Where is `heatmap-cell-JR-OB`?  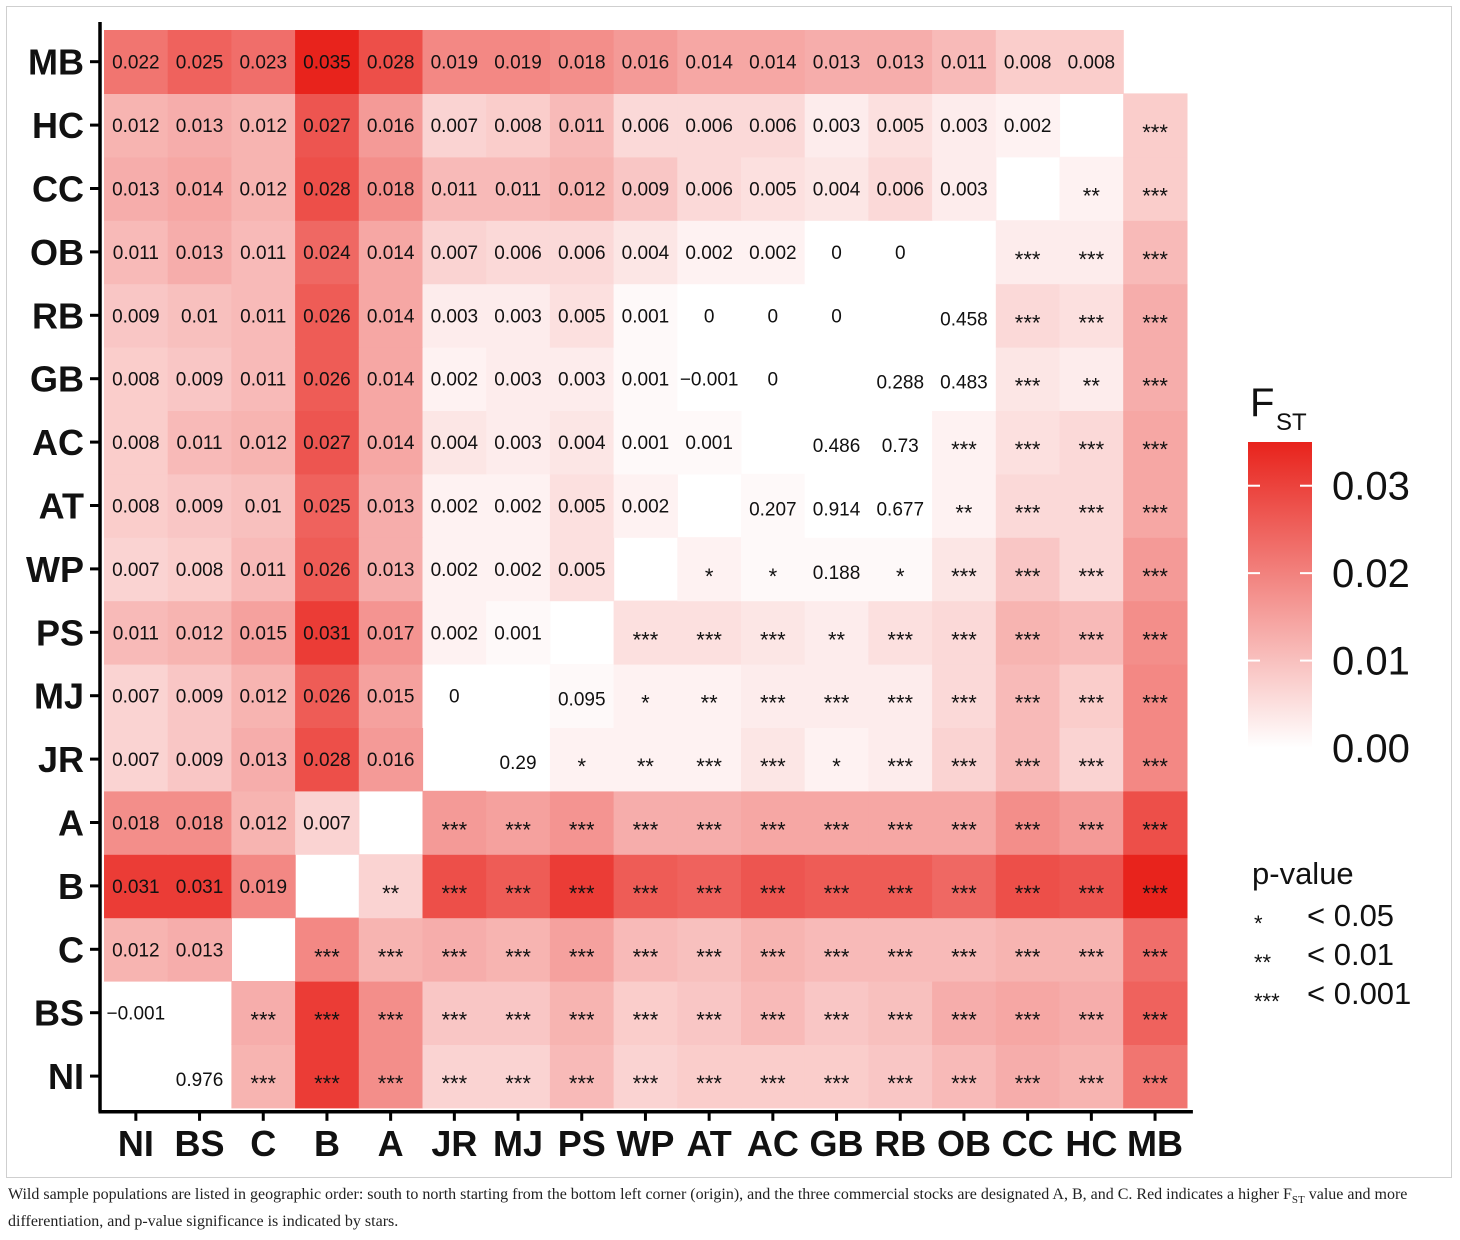 heatmap-cell-JR-OB is located at coordinates (964, 759).